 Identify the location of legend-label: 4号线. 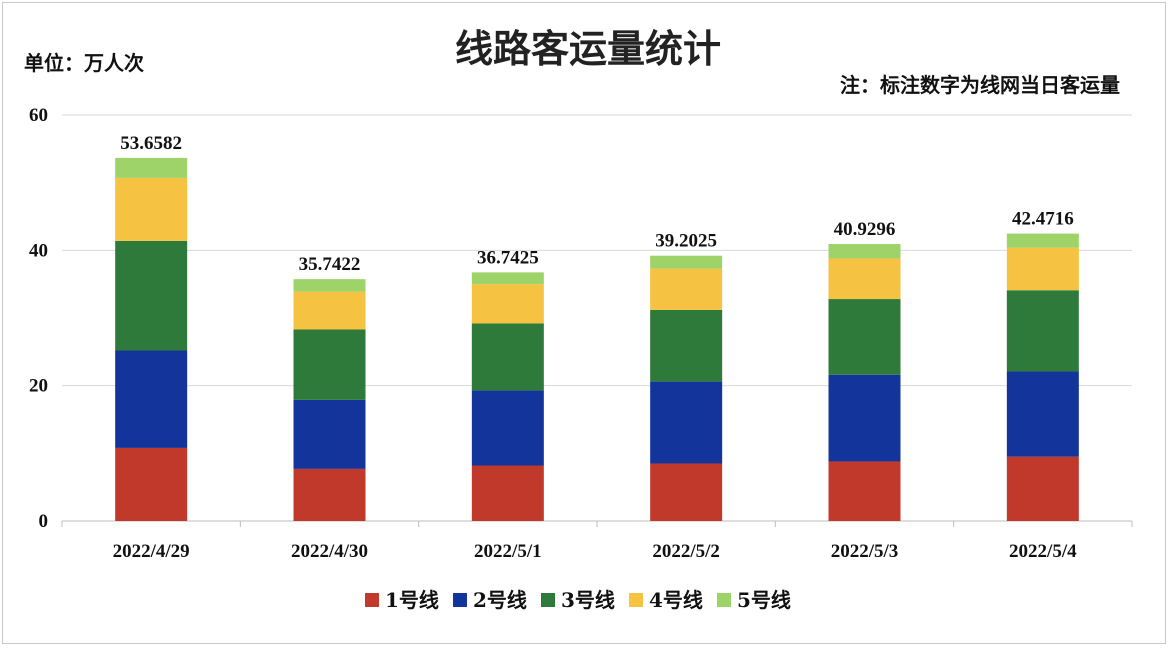
(676, 600).